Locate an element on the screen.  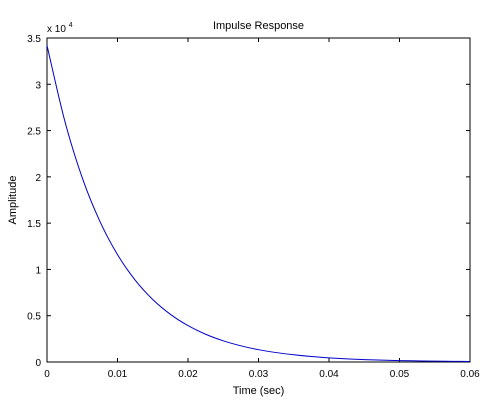
y-exponent-base: x 10 is located at coordinates (56, 29).